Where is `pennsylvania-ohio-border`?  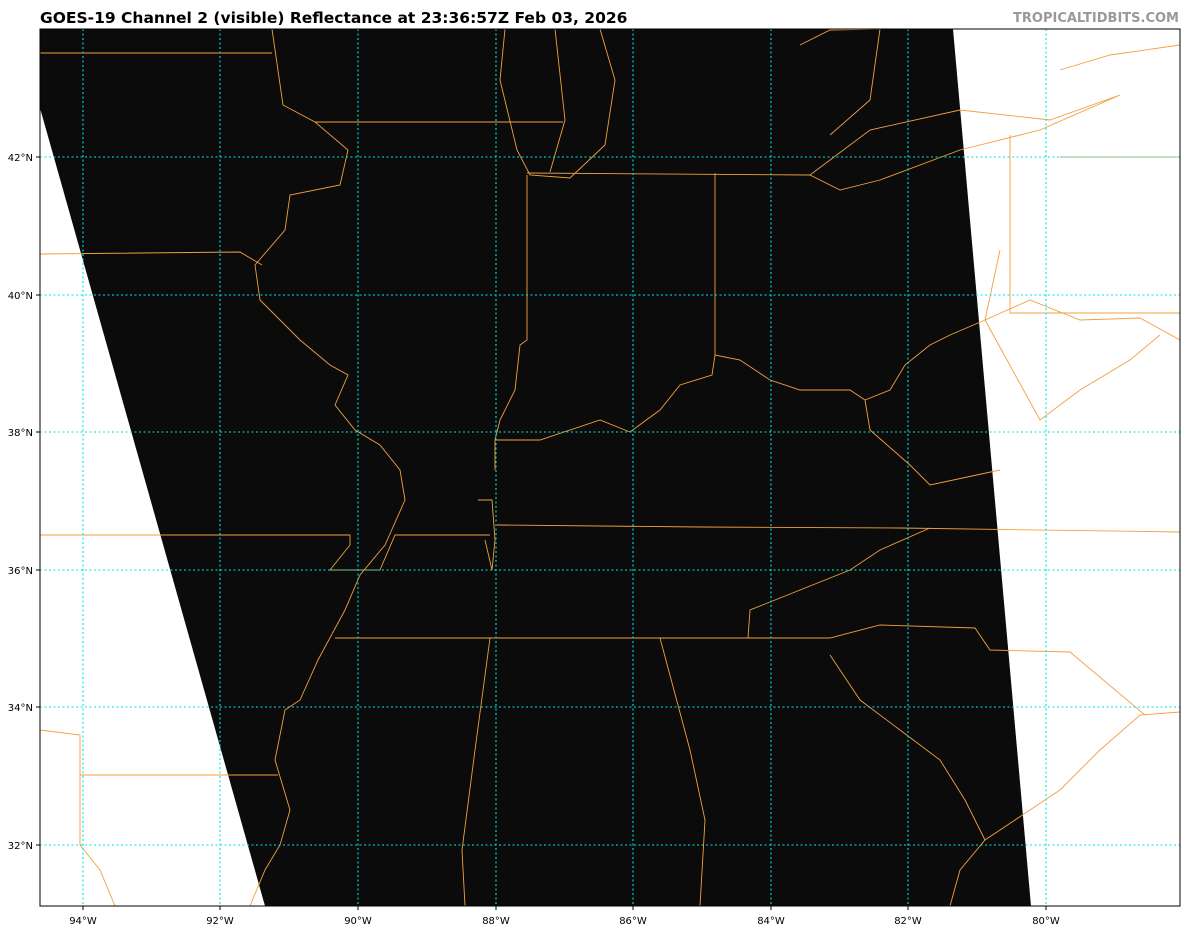
pennsylvania-ohio-border is located at coordinates (1094, 224).